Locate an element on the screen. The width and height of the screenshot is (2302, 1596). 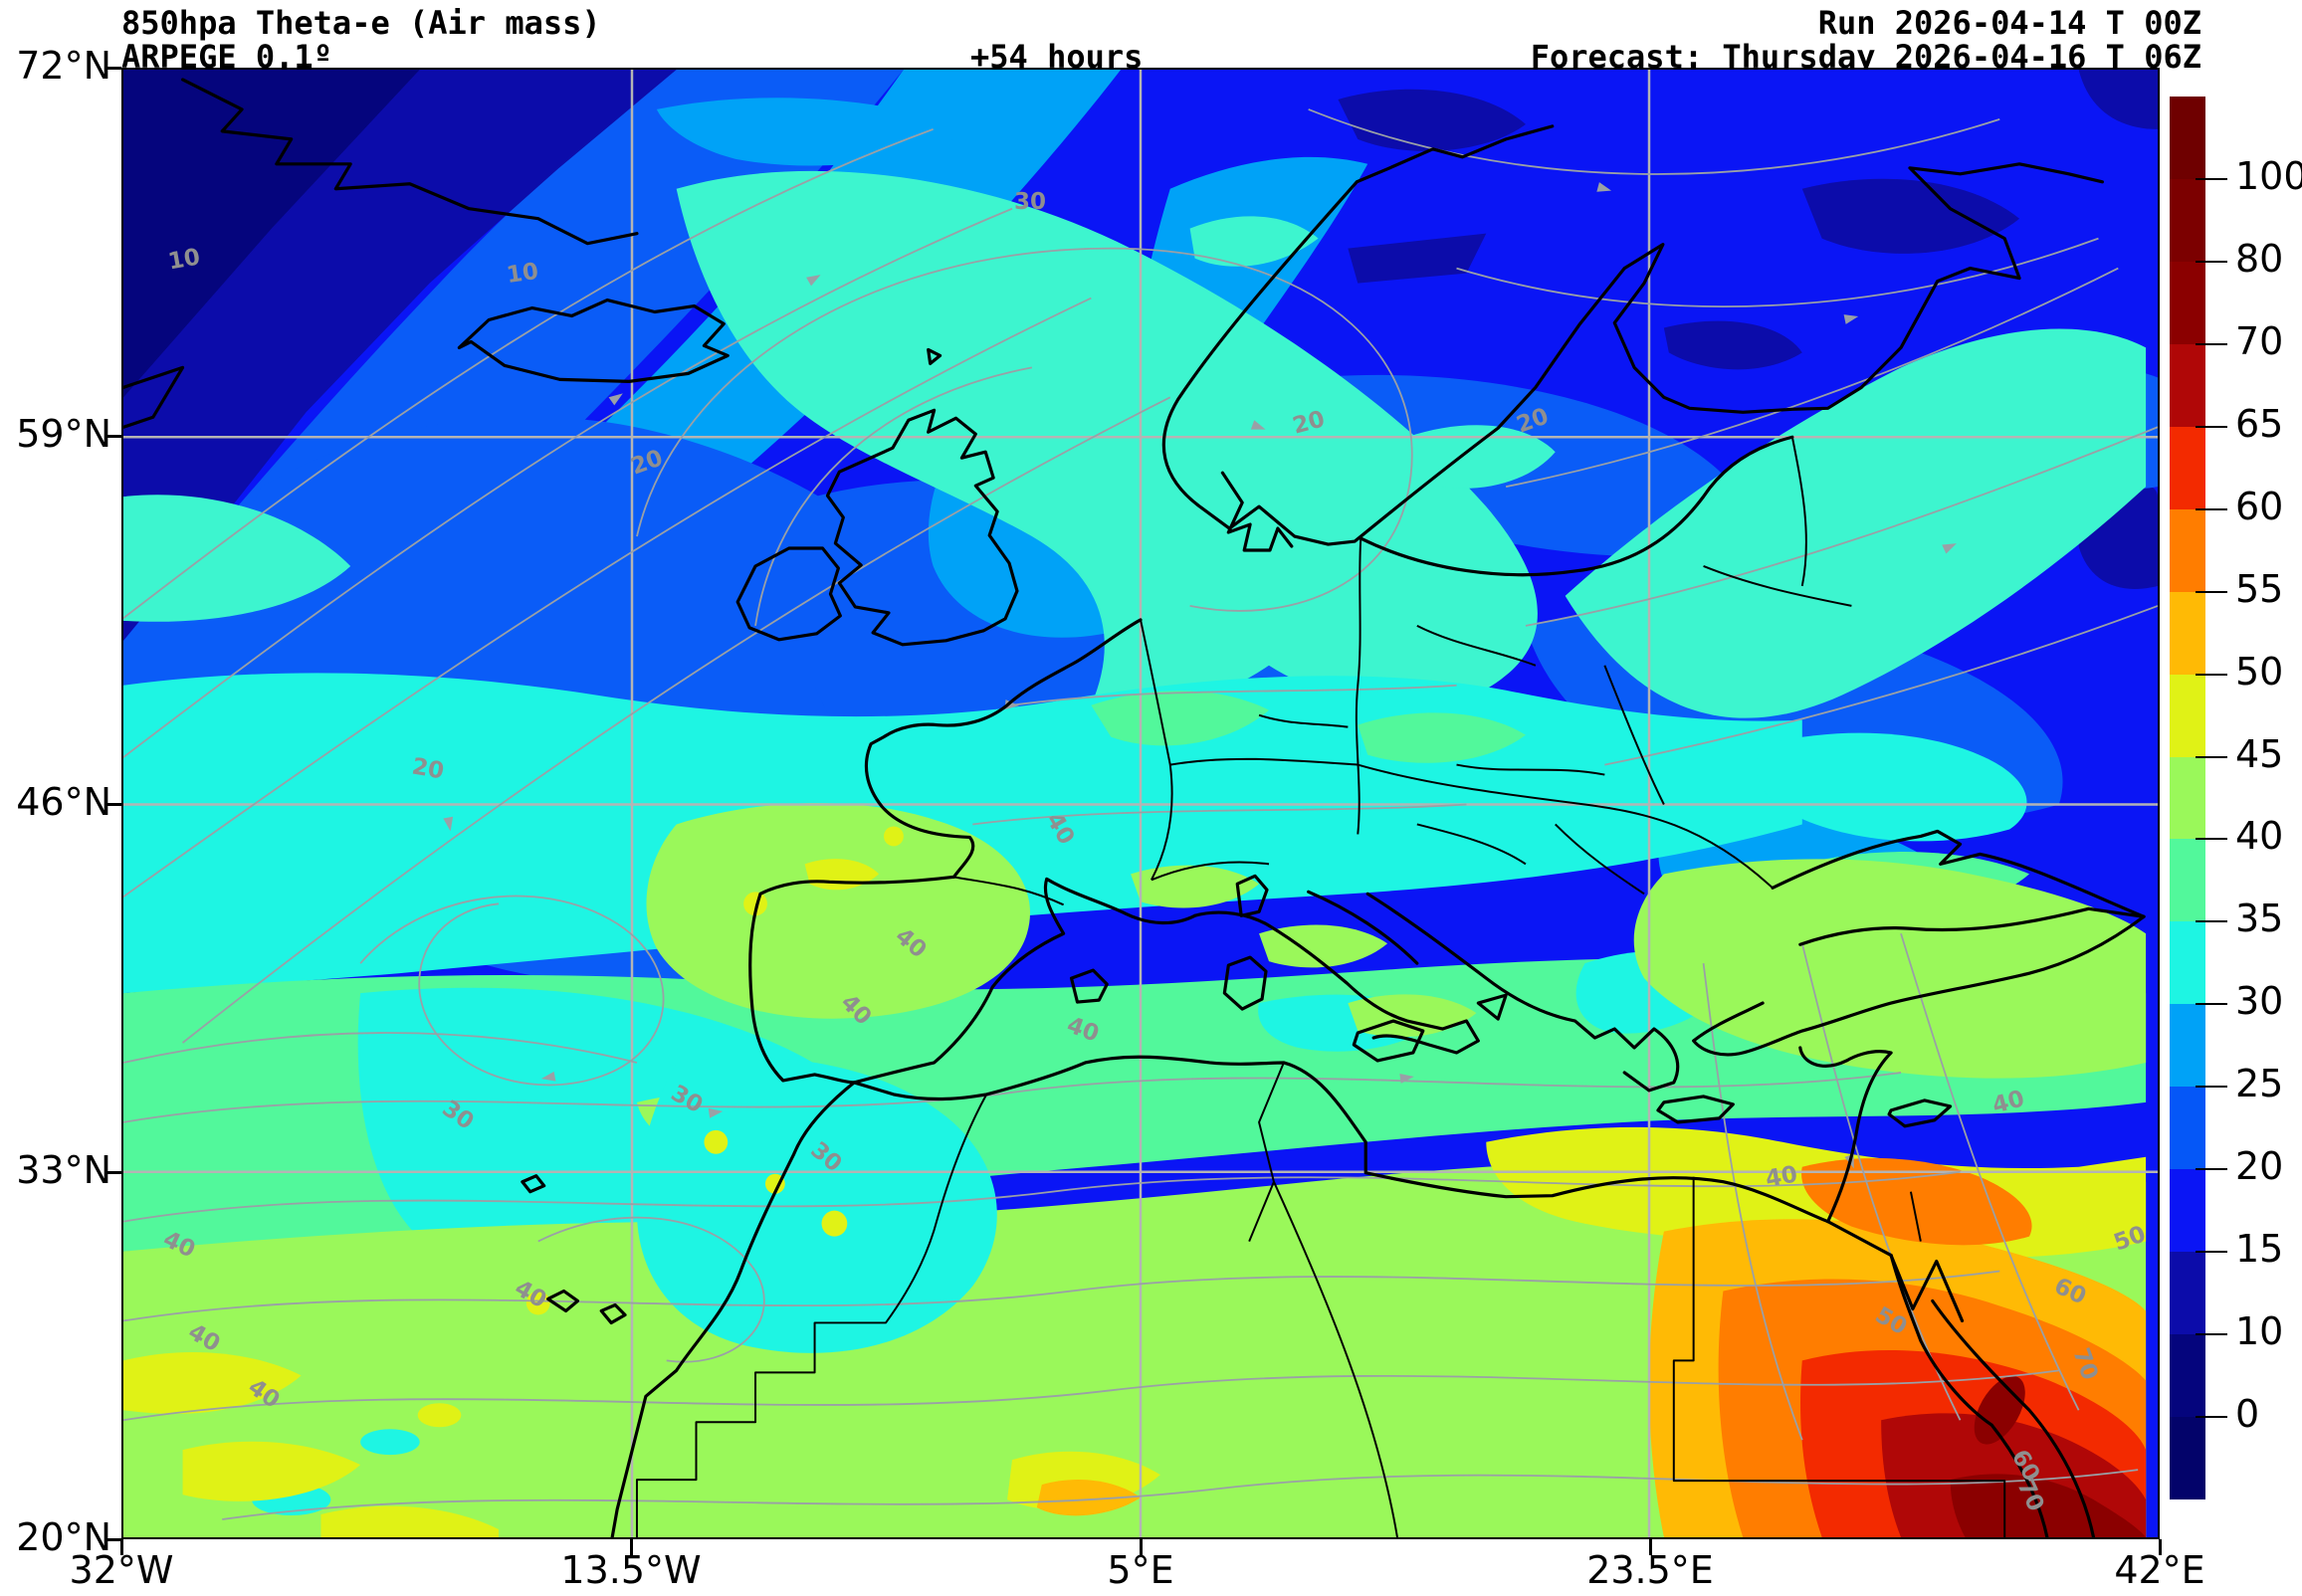
colorbar-tick-label: 65 is located at coordinates (2259, 423).